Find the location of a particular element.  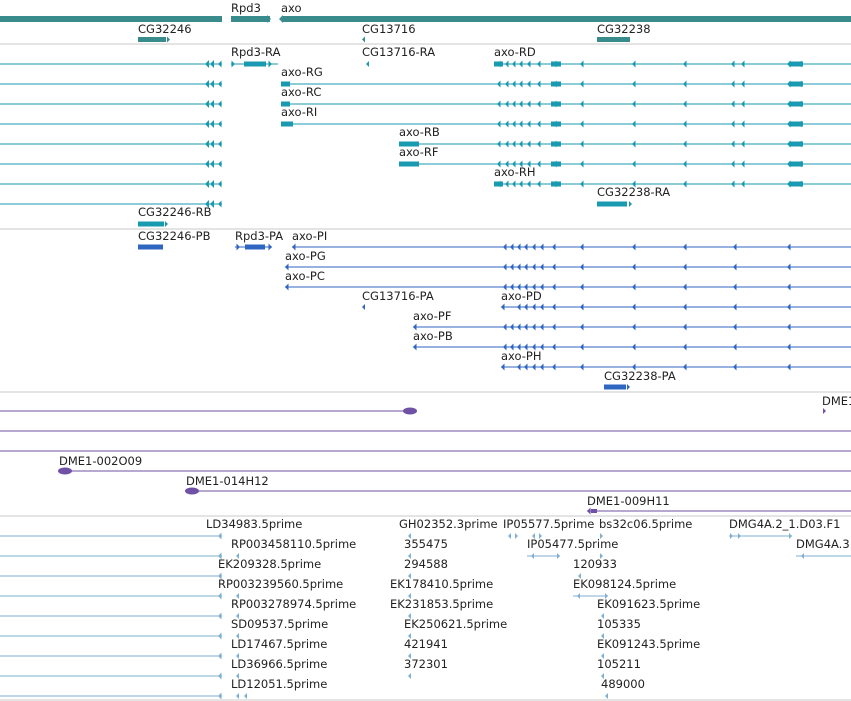

protein-label-cg13716-pa: CG13716-PA is located at coordinates (398, 296).